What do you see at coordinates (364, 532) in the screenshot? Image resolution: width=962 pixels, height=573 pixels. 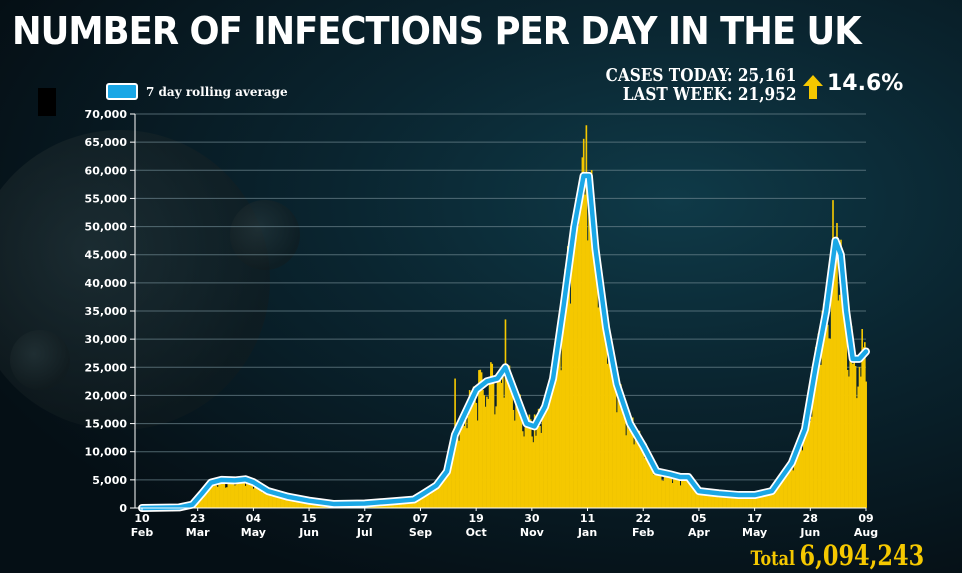 I see `x-tick-month: Jul` at bounding box center [364, 532].